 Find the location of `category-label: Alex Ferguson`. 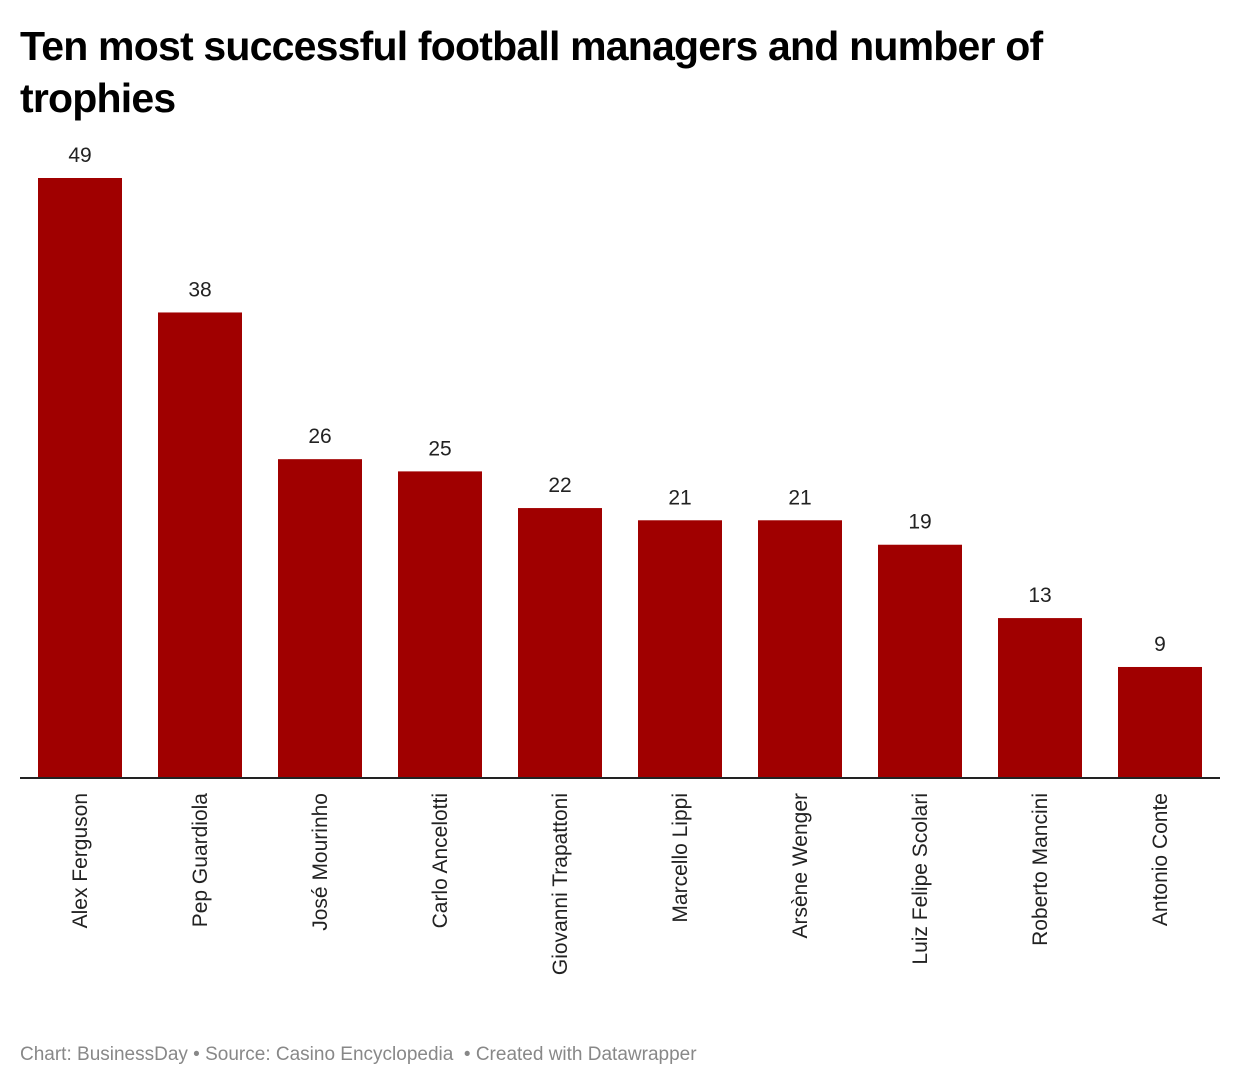

category-label: Alex Ferguson is located at coordinates (80, 860).